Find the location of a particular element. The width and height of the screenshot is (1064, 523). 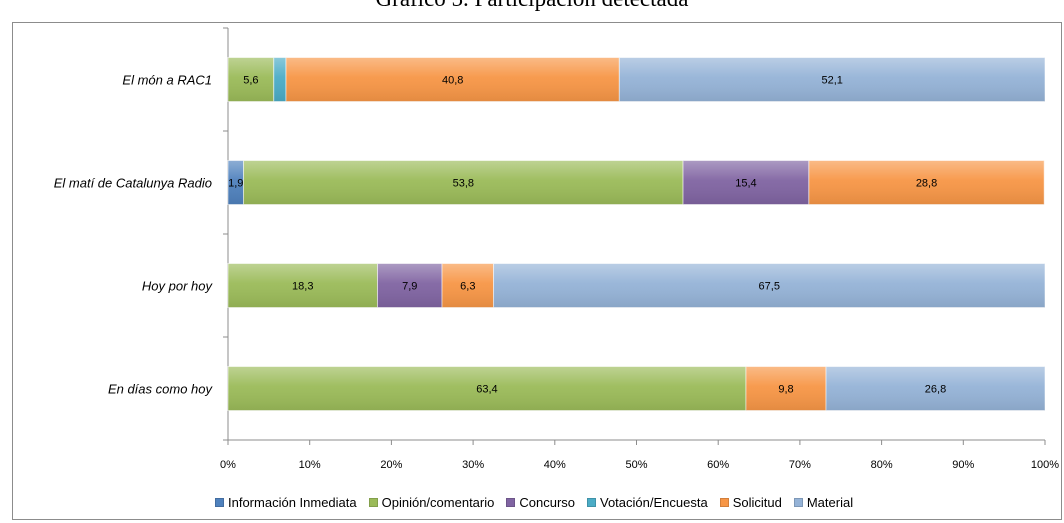

legend-label: Material is located at coordinates (830, 502).